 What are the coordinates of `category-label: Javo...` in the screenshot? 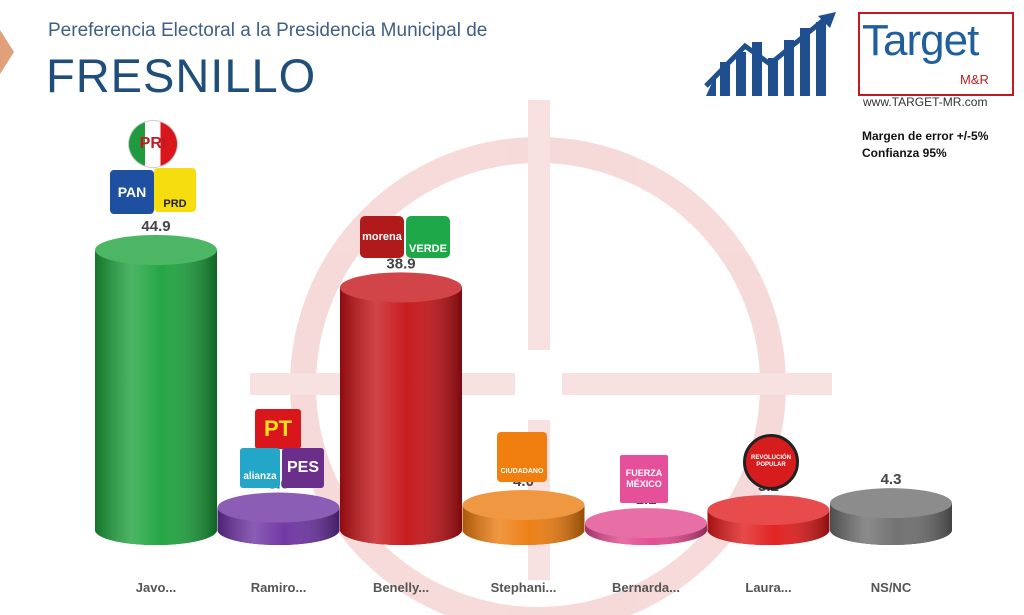 It's located at (156, 587).